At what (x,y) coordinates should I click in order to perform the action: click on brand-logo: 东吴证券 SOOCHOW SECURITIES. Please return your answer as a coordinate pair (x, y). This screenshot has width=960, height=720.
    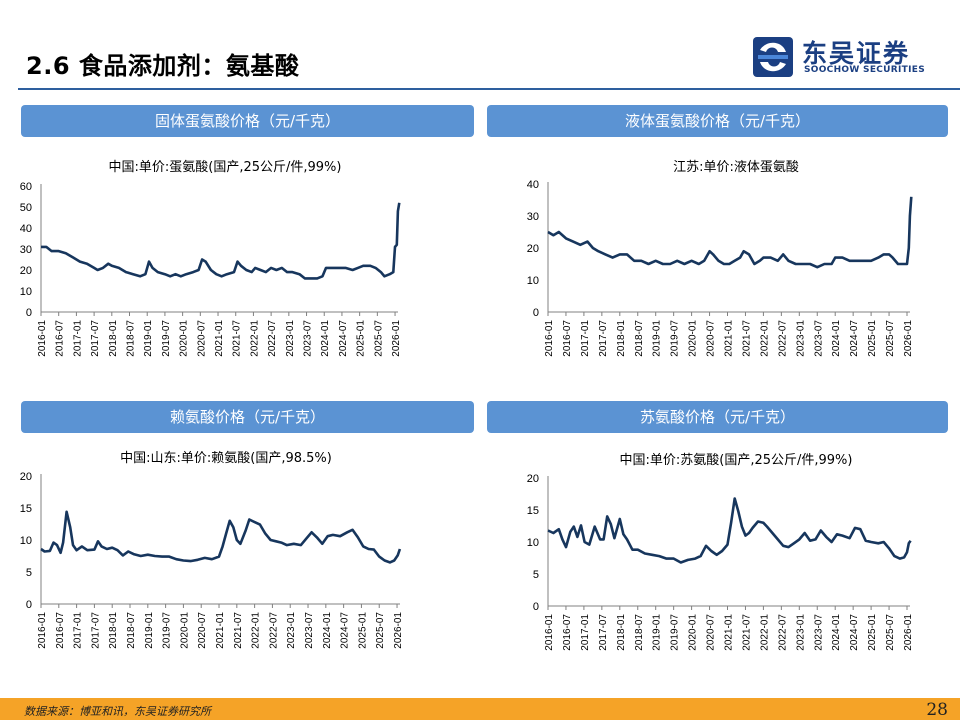
    Looking at the image, I should click on (847, 57).